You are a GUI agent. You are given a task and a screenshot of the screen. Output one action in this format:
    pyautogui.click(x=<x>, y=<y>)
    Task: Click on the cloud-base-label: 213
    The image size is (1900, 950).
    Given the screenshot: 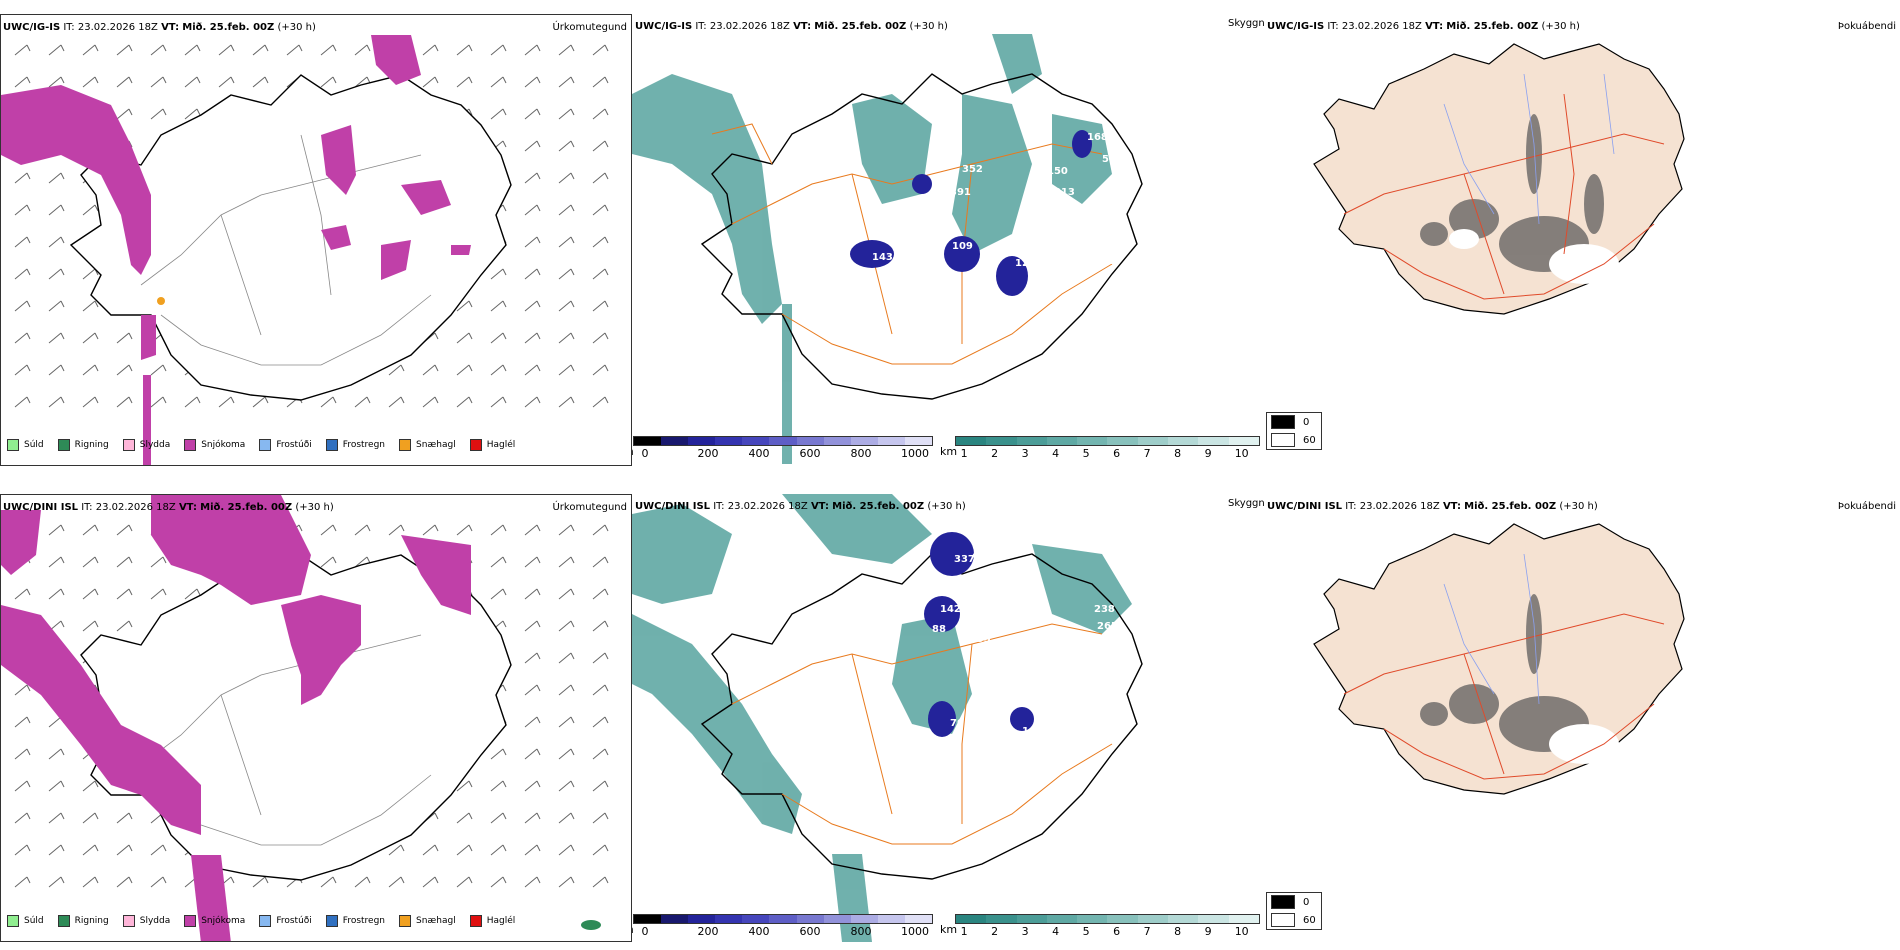 What is the action you would take?
    pyautogui.click(x=1064, y=192)
    